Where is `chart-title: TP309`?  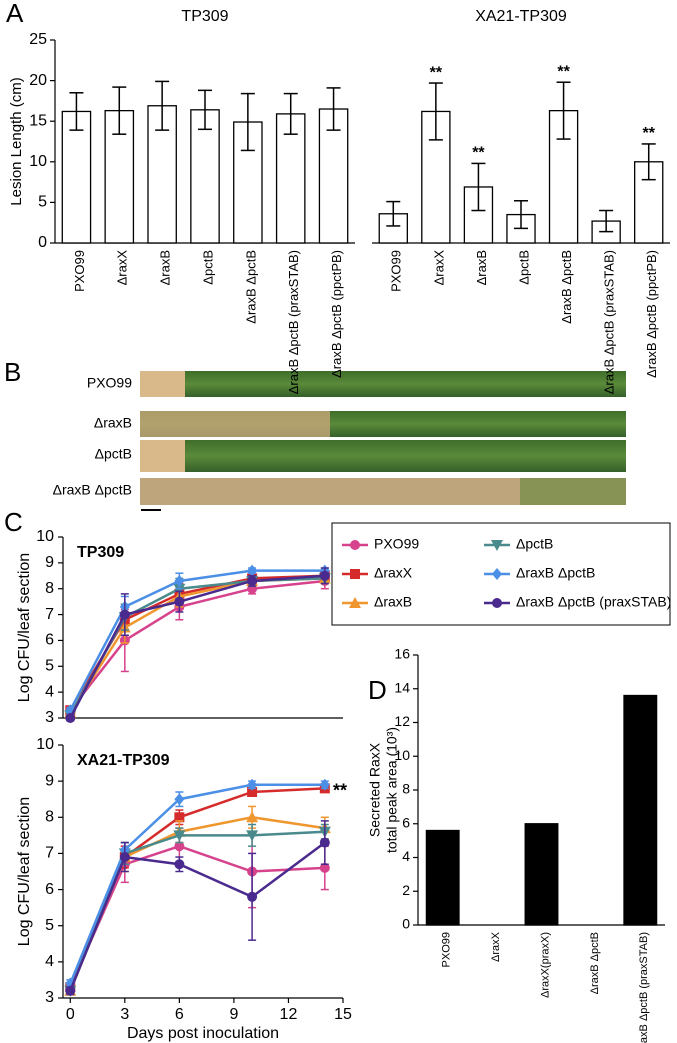 chart-title: TP309 is located at coordinates (100, 552).